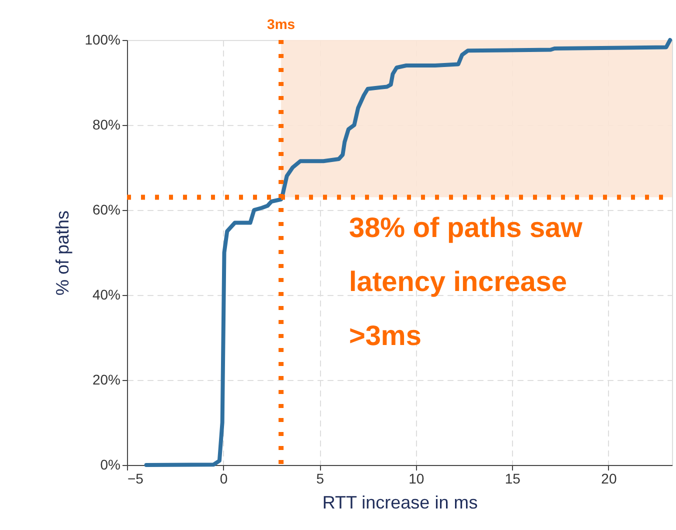 This screenshot has width=676, height=530. I want to click on x-tick-label: 10, so click(416, 478).